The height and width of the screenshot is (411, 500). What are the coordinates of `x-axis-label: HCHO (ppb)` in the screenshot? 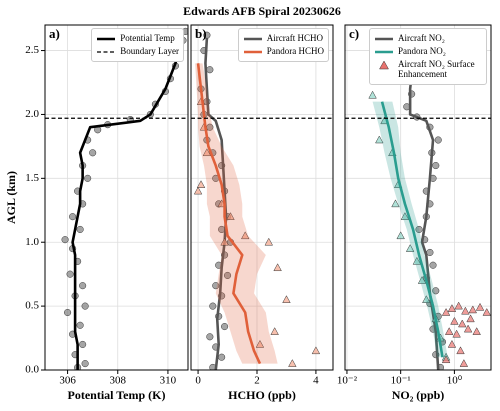 It's located at (262, 395).